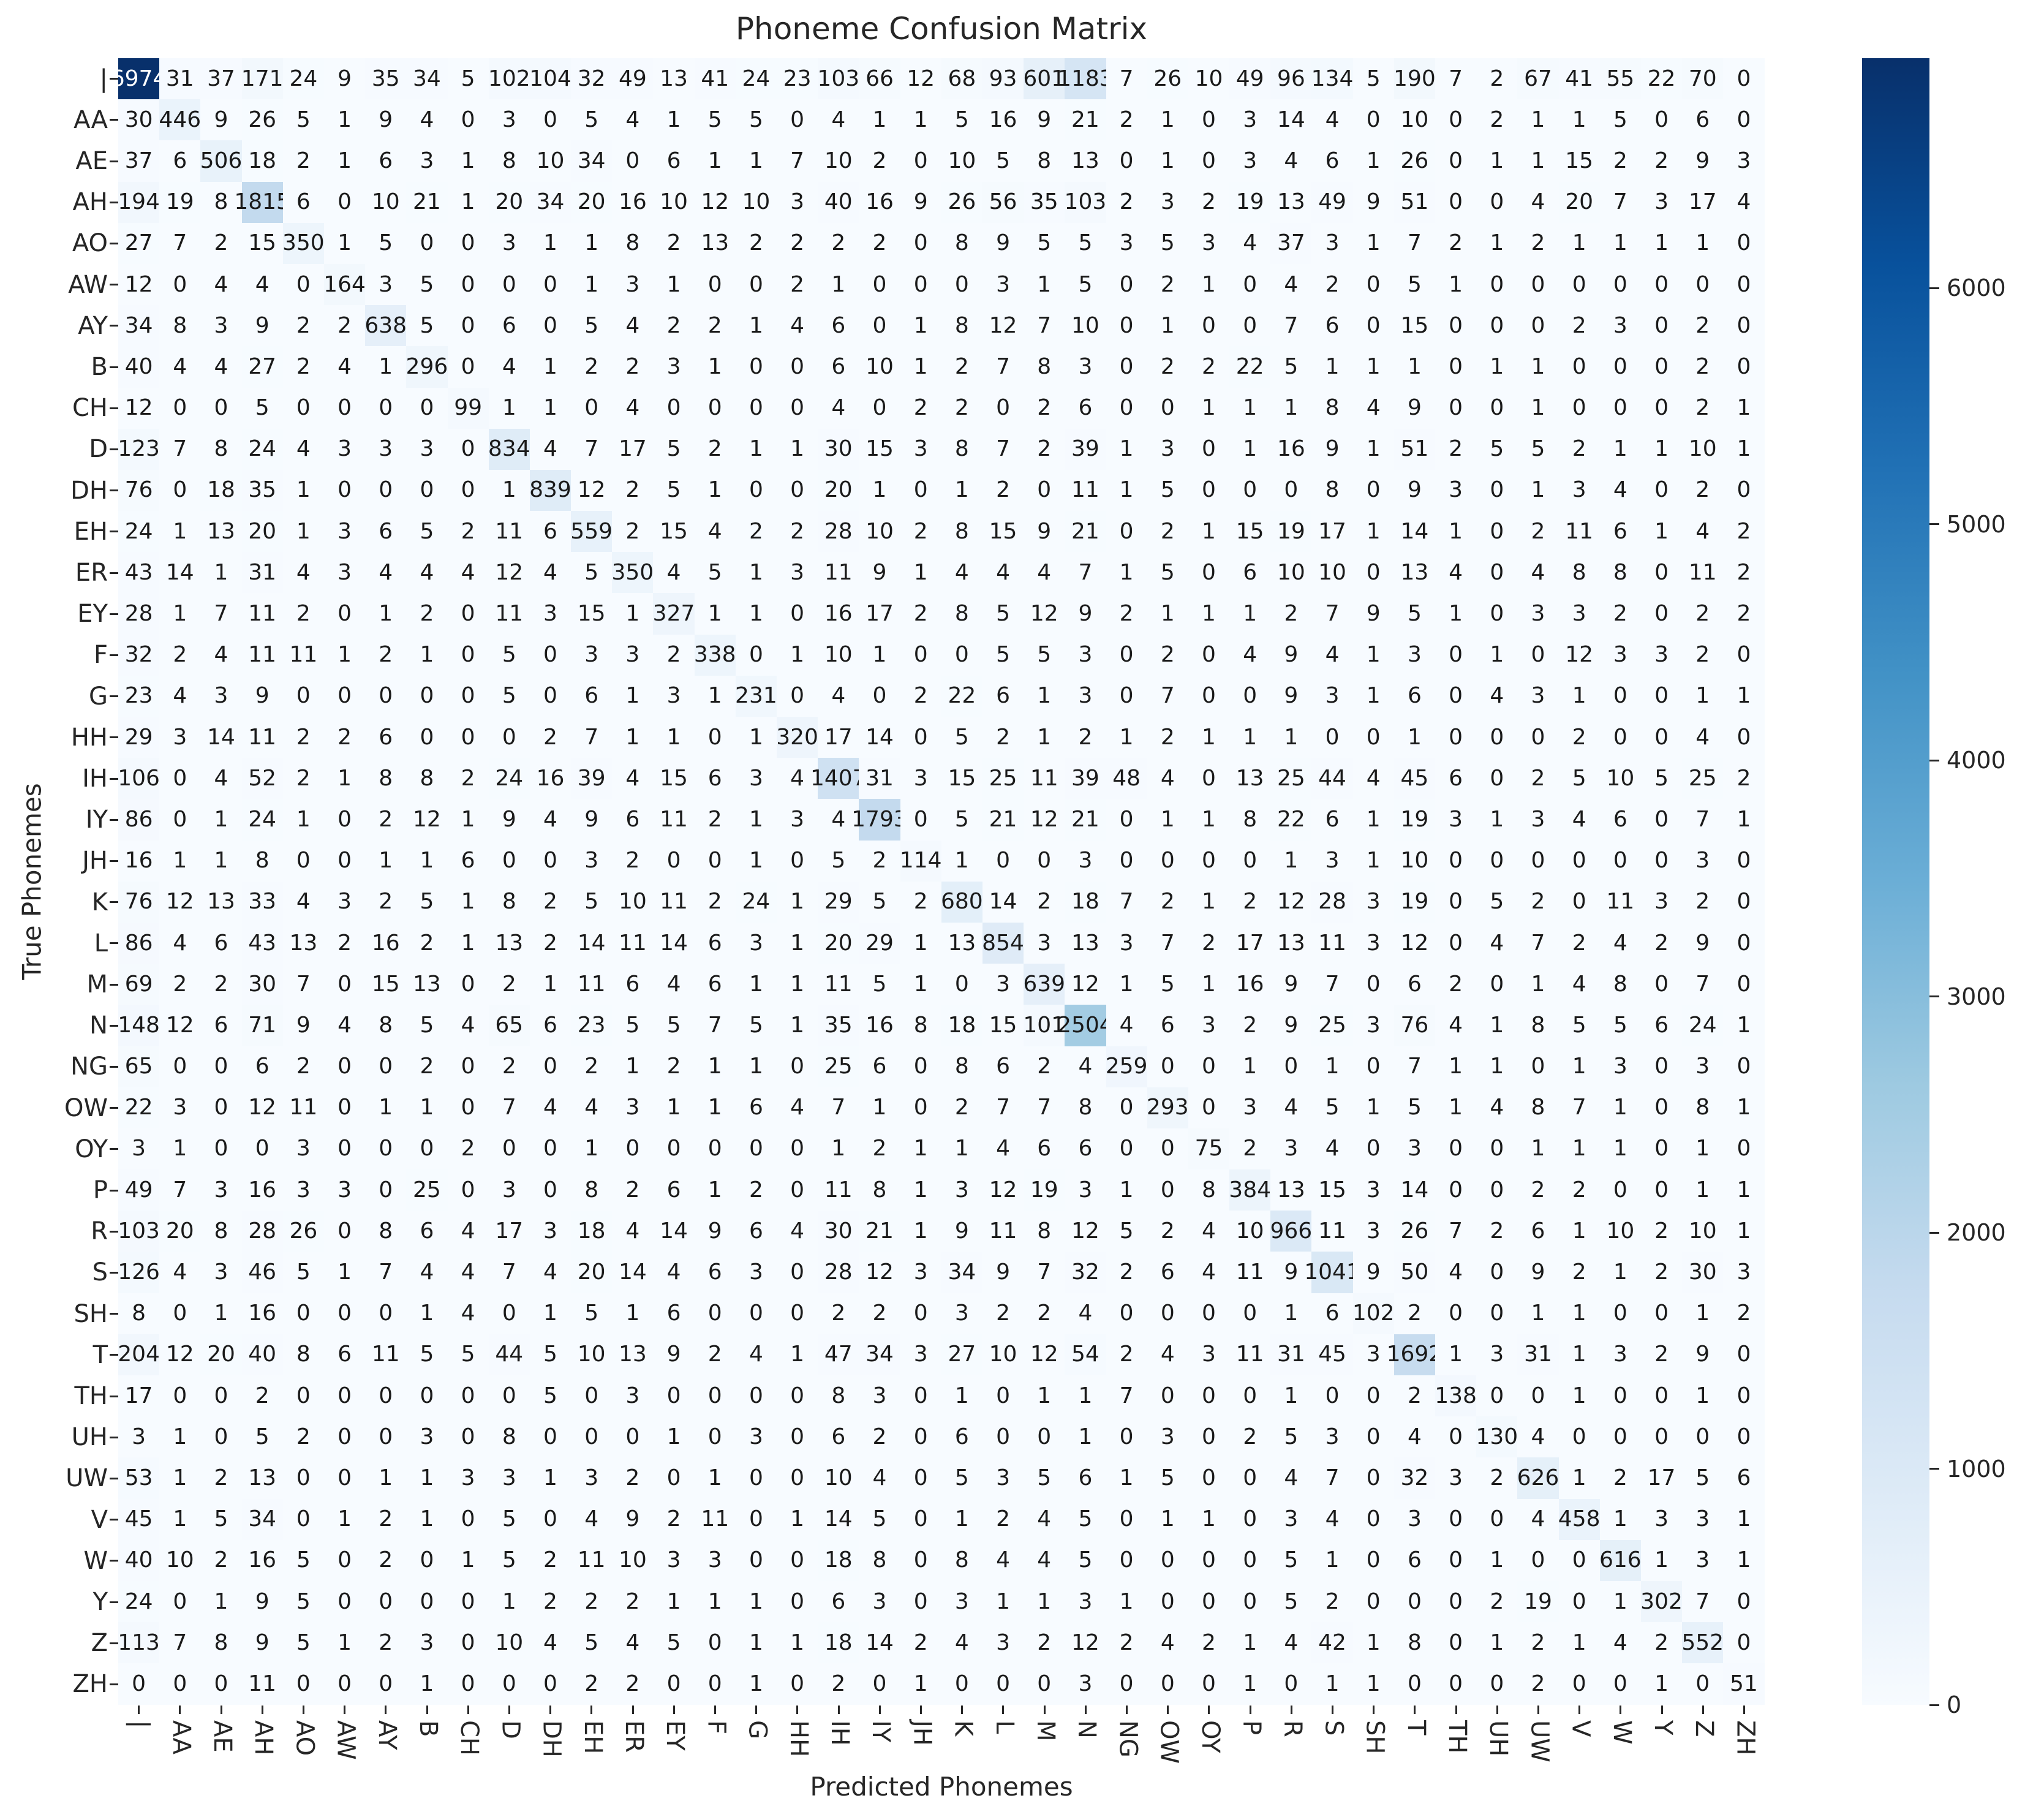 Image resolution: width=2044 pixels, height=1817 pixels. Describe the element at coordinates (1977, 524) in the screenshot. I see `colorbar-tick-label: 5000` at that location.